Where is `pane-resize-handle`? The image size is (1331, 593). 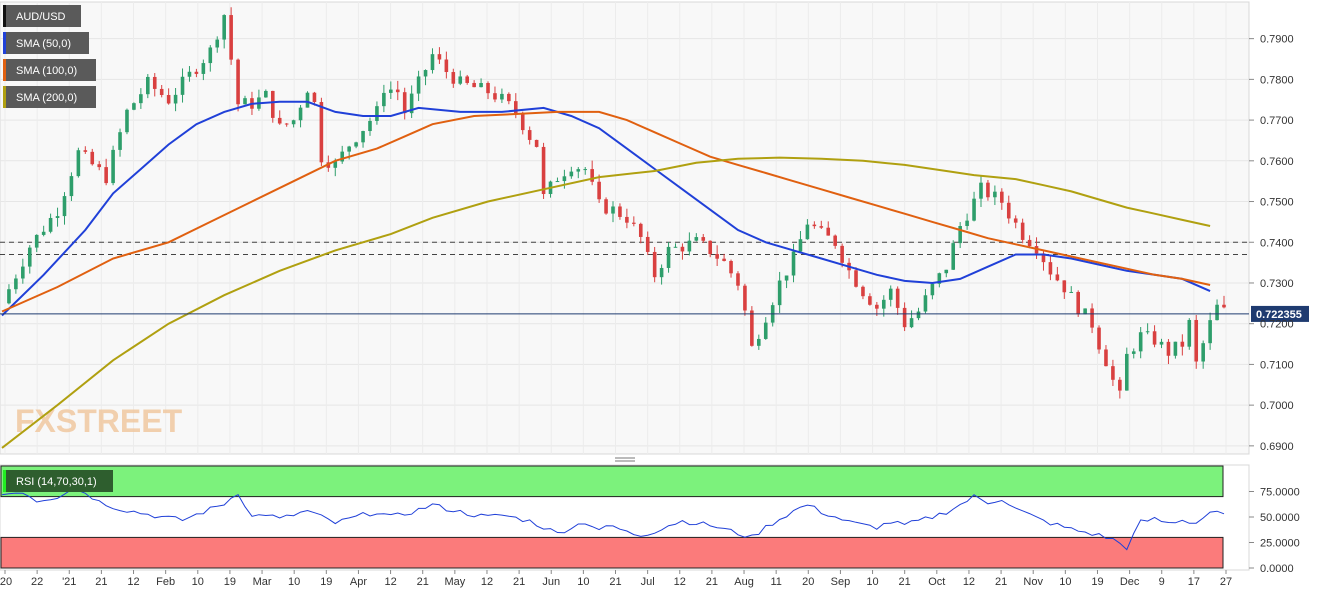 pane-resize-handle is located at coordinates (625, 459).